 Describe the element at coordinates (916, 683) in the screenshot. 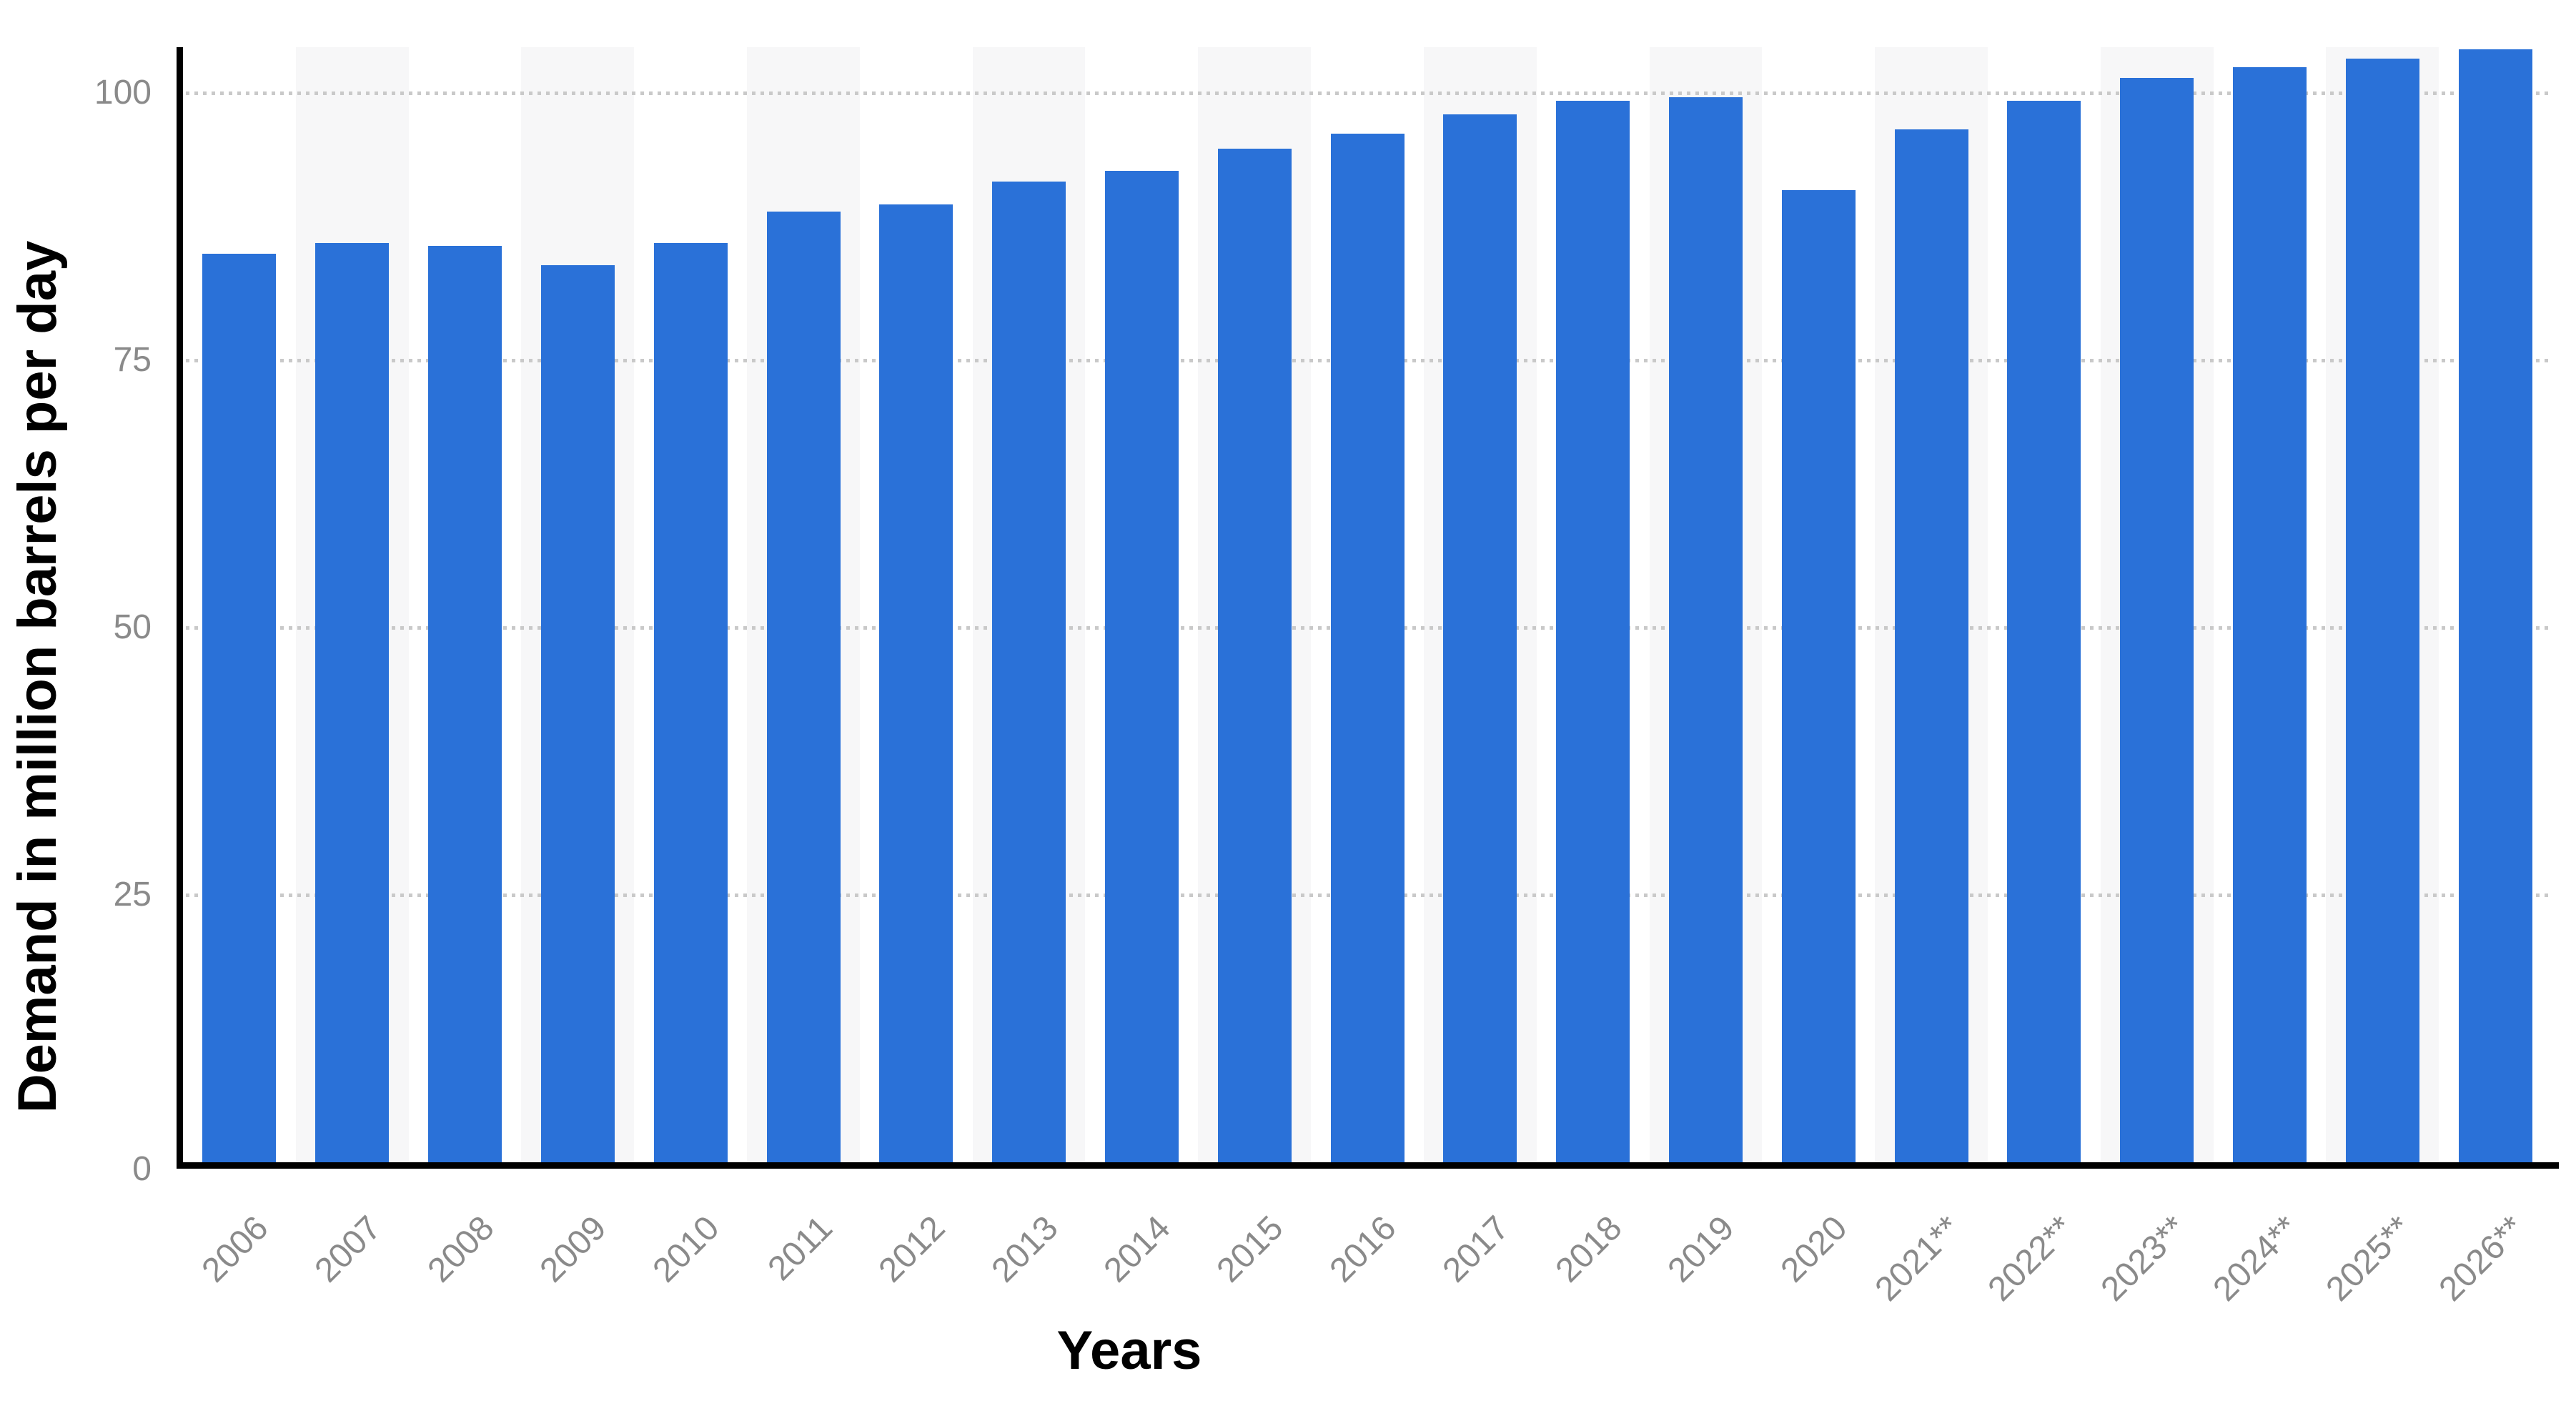

I see `bar-2012` at that location.